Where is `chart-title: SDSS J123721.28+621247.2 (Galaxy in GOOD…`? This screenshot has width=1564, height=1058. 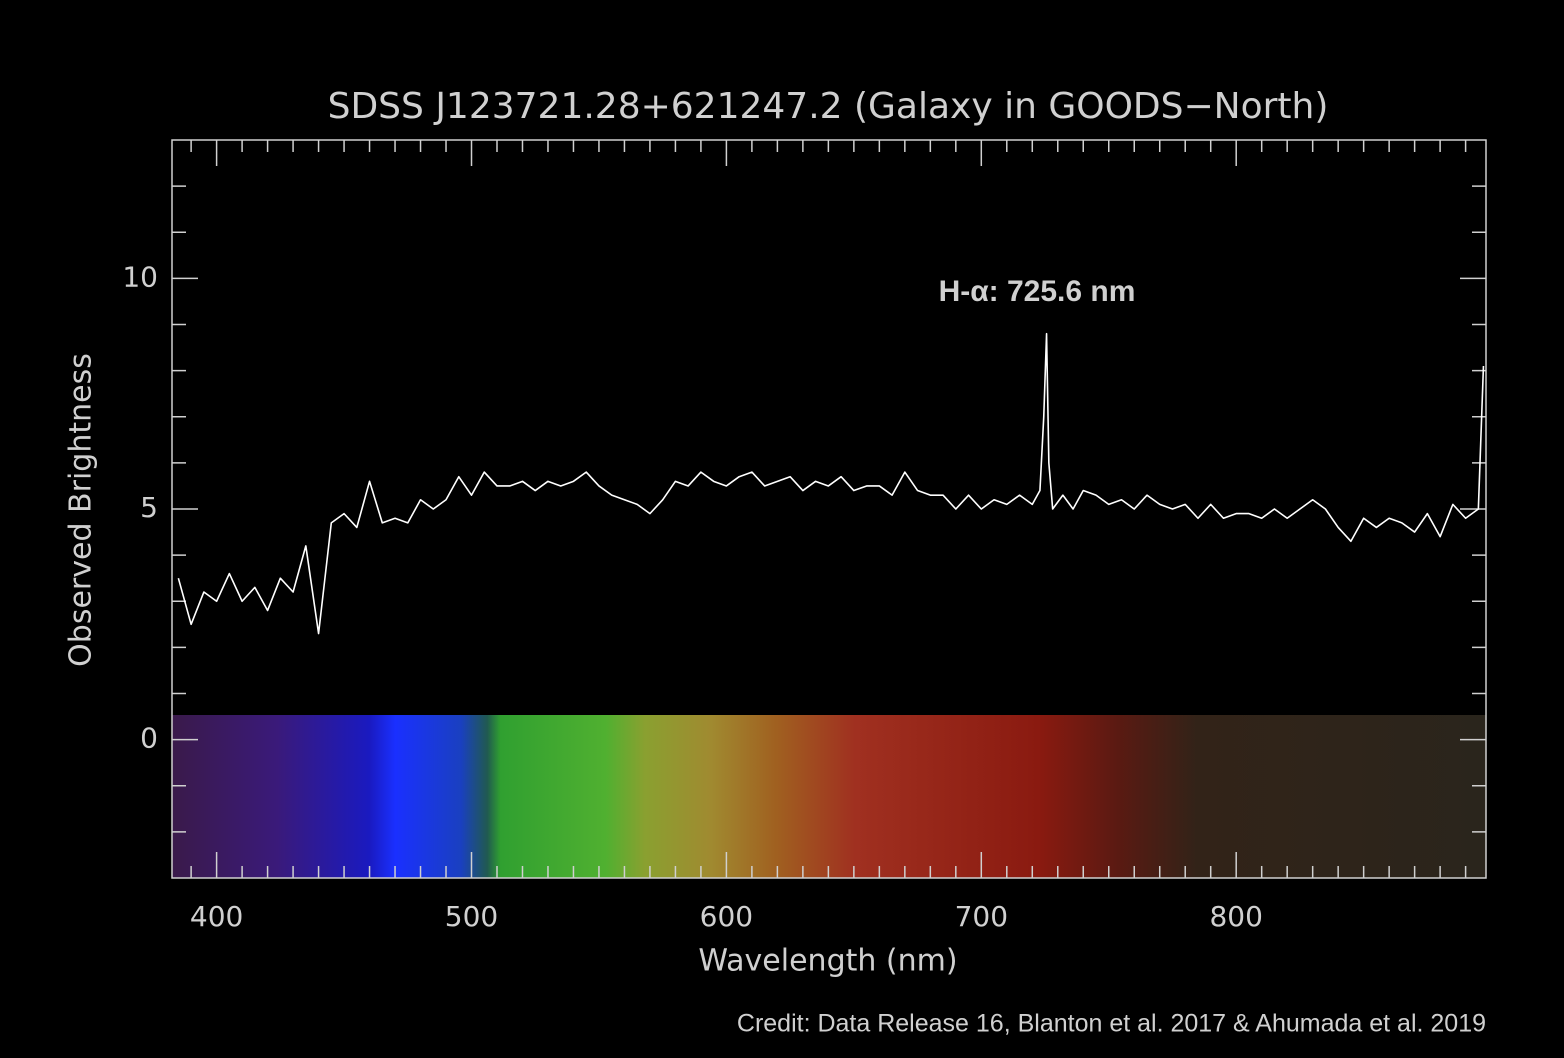 chart-title: SDSS J123721.28+621247.2 (Galaxy in GOOD… is located at coordinates (828, 106).